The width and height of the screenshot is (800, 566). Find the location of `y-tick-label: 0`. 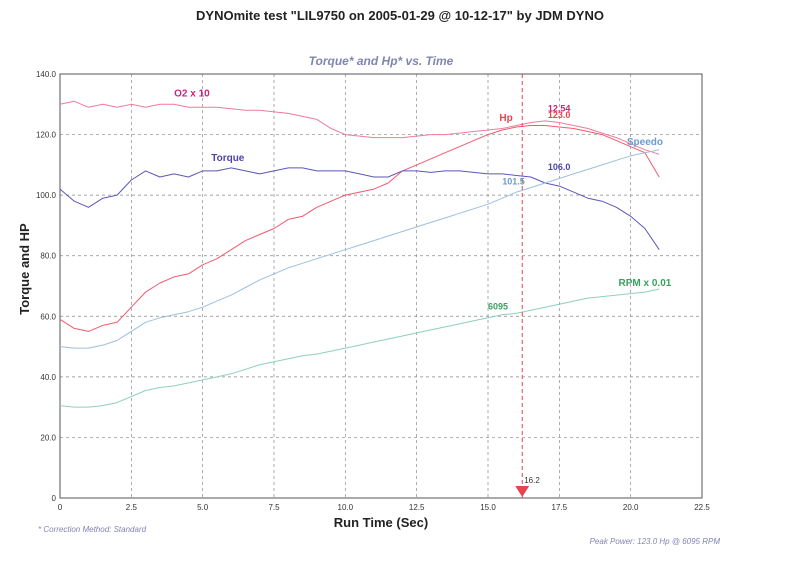

y-tick-label: 0 is located at coordinates (54, 498).